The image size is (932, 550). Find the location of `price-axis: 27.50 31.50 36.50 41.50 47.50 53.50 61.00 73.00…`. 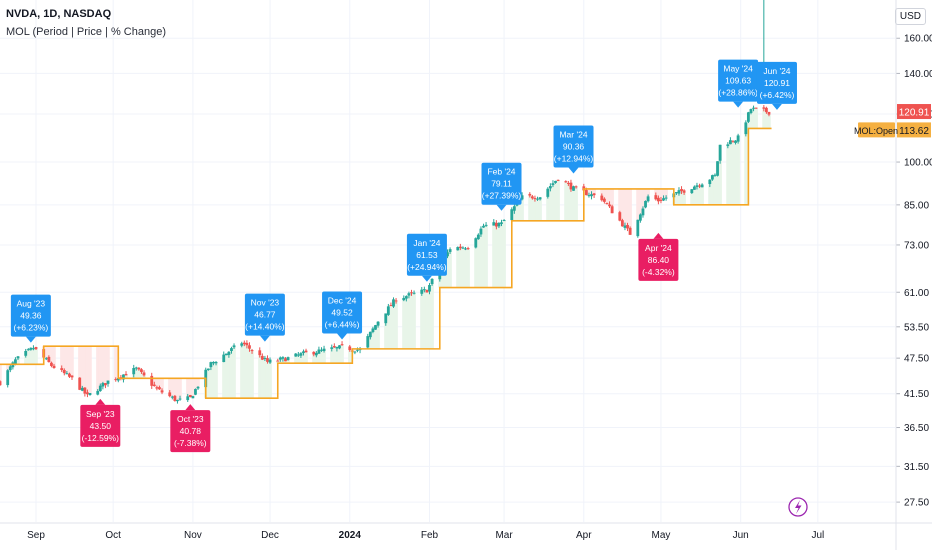

price-axis: 27.50 31.50 36.50 41.50 47.50 53.50 61.00 73.00… is located at coordinates (913, 275).